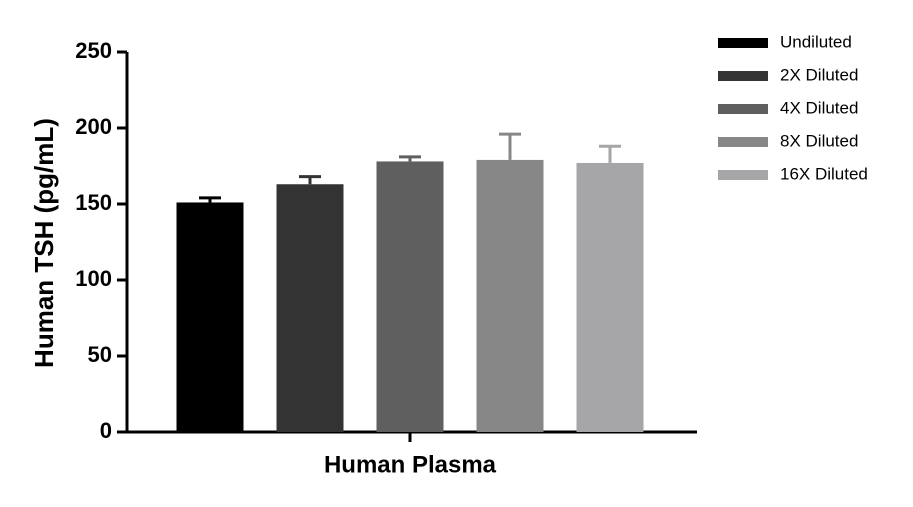 The height and width of the screenshot is (507, 913). Describe the element at coordinates (819, 107) in the screenshot. I see `legend-label: 4X Diluted` at that location.